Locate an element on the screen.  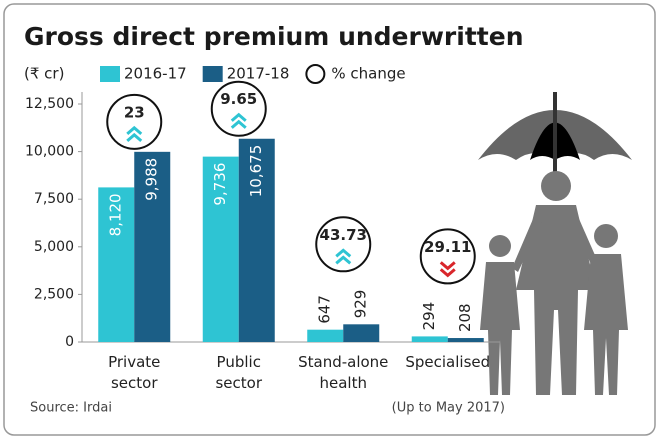
note: (Up to May 2017) is located at coordinates (448, 408).